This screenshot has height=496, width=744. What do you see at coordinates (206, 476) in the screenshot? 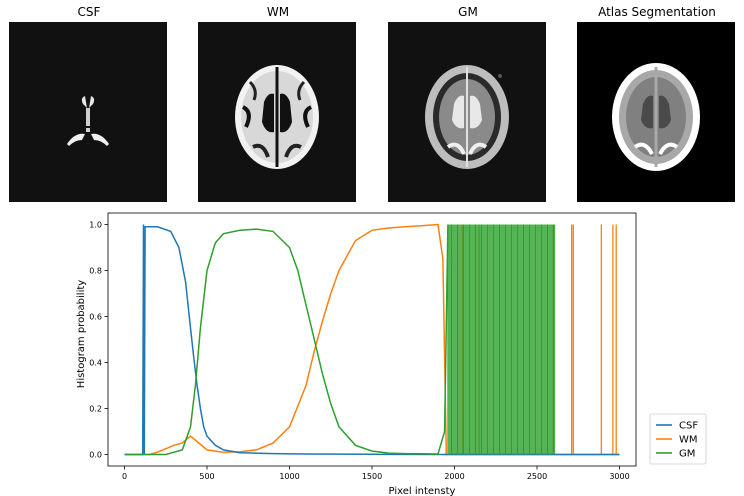
I see `x-tick-label: 500` at bounding box center [206, 476].